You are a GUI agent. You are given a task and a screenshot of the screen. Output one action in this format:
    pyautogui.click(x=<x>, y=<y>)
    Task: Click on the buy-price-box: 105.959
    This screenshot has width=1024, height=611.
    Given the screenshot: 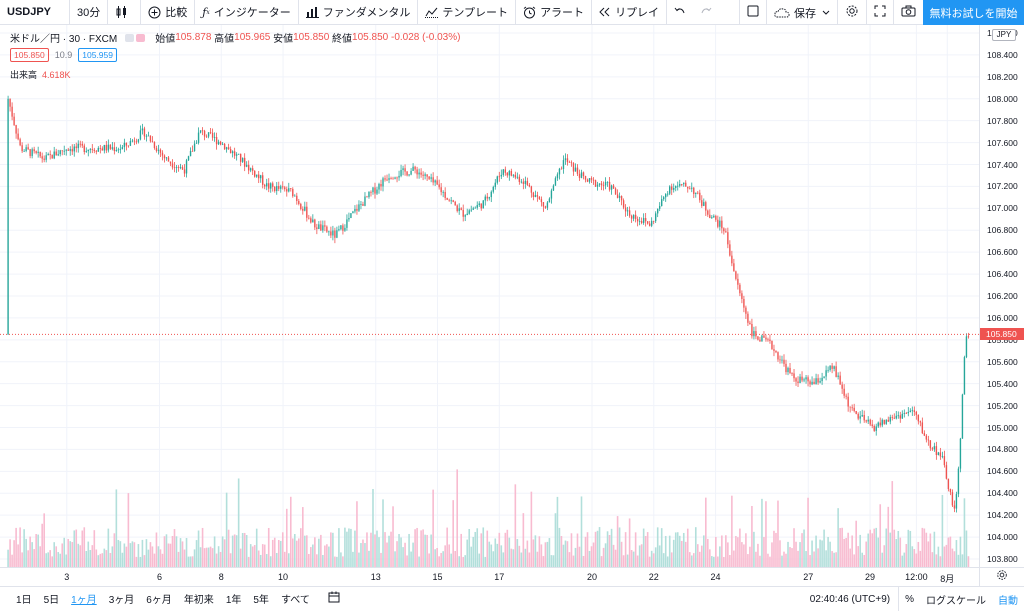 What is the action you would take?
    pyautogui.click(x=97, y=55)
    